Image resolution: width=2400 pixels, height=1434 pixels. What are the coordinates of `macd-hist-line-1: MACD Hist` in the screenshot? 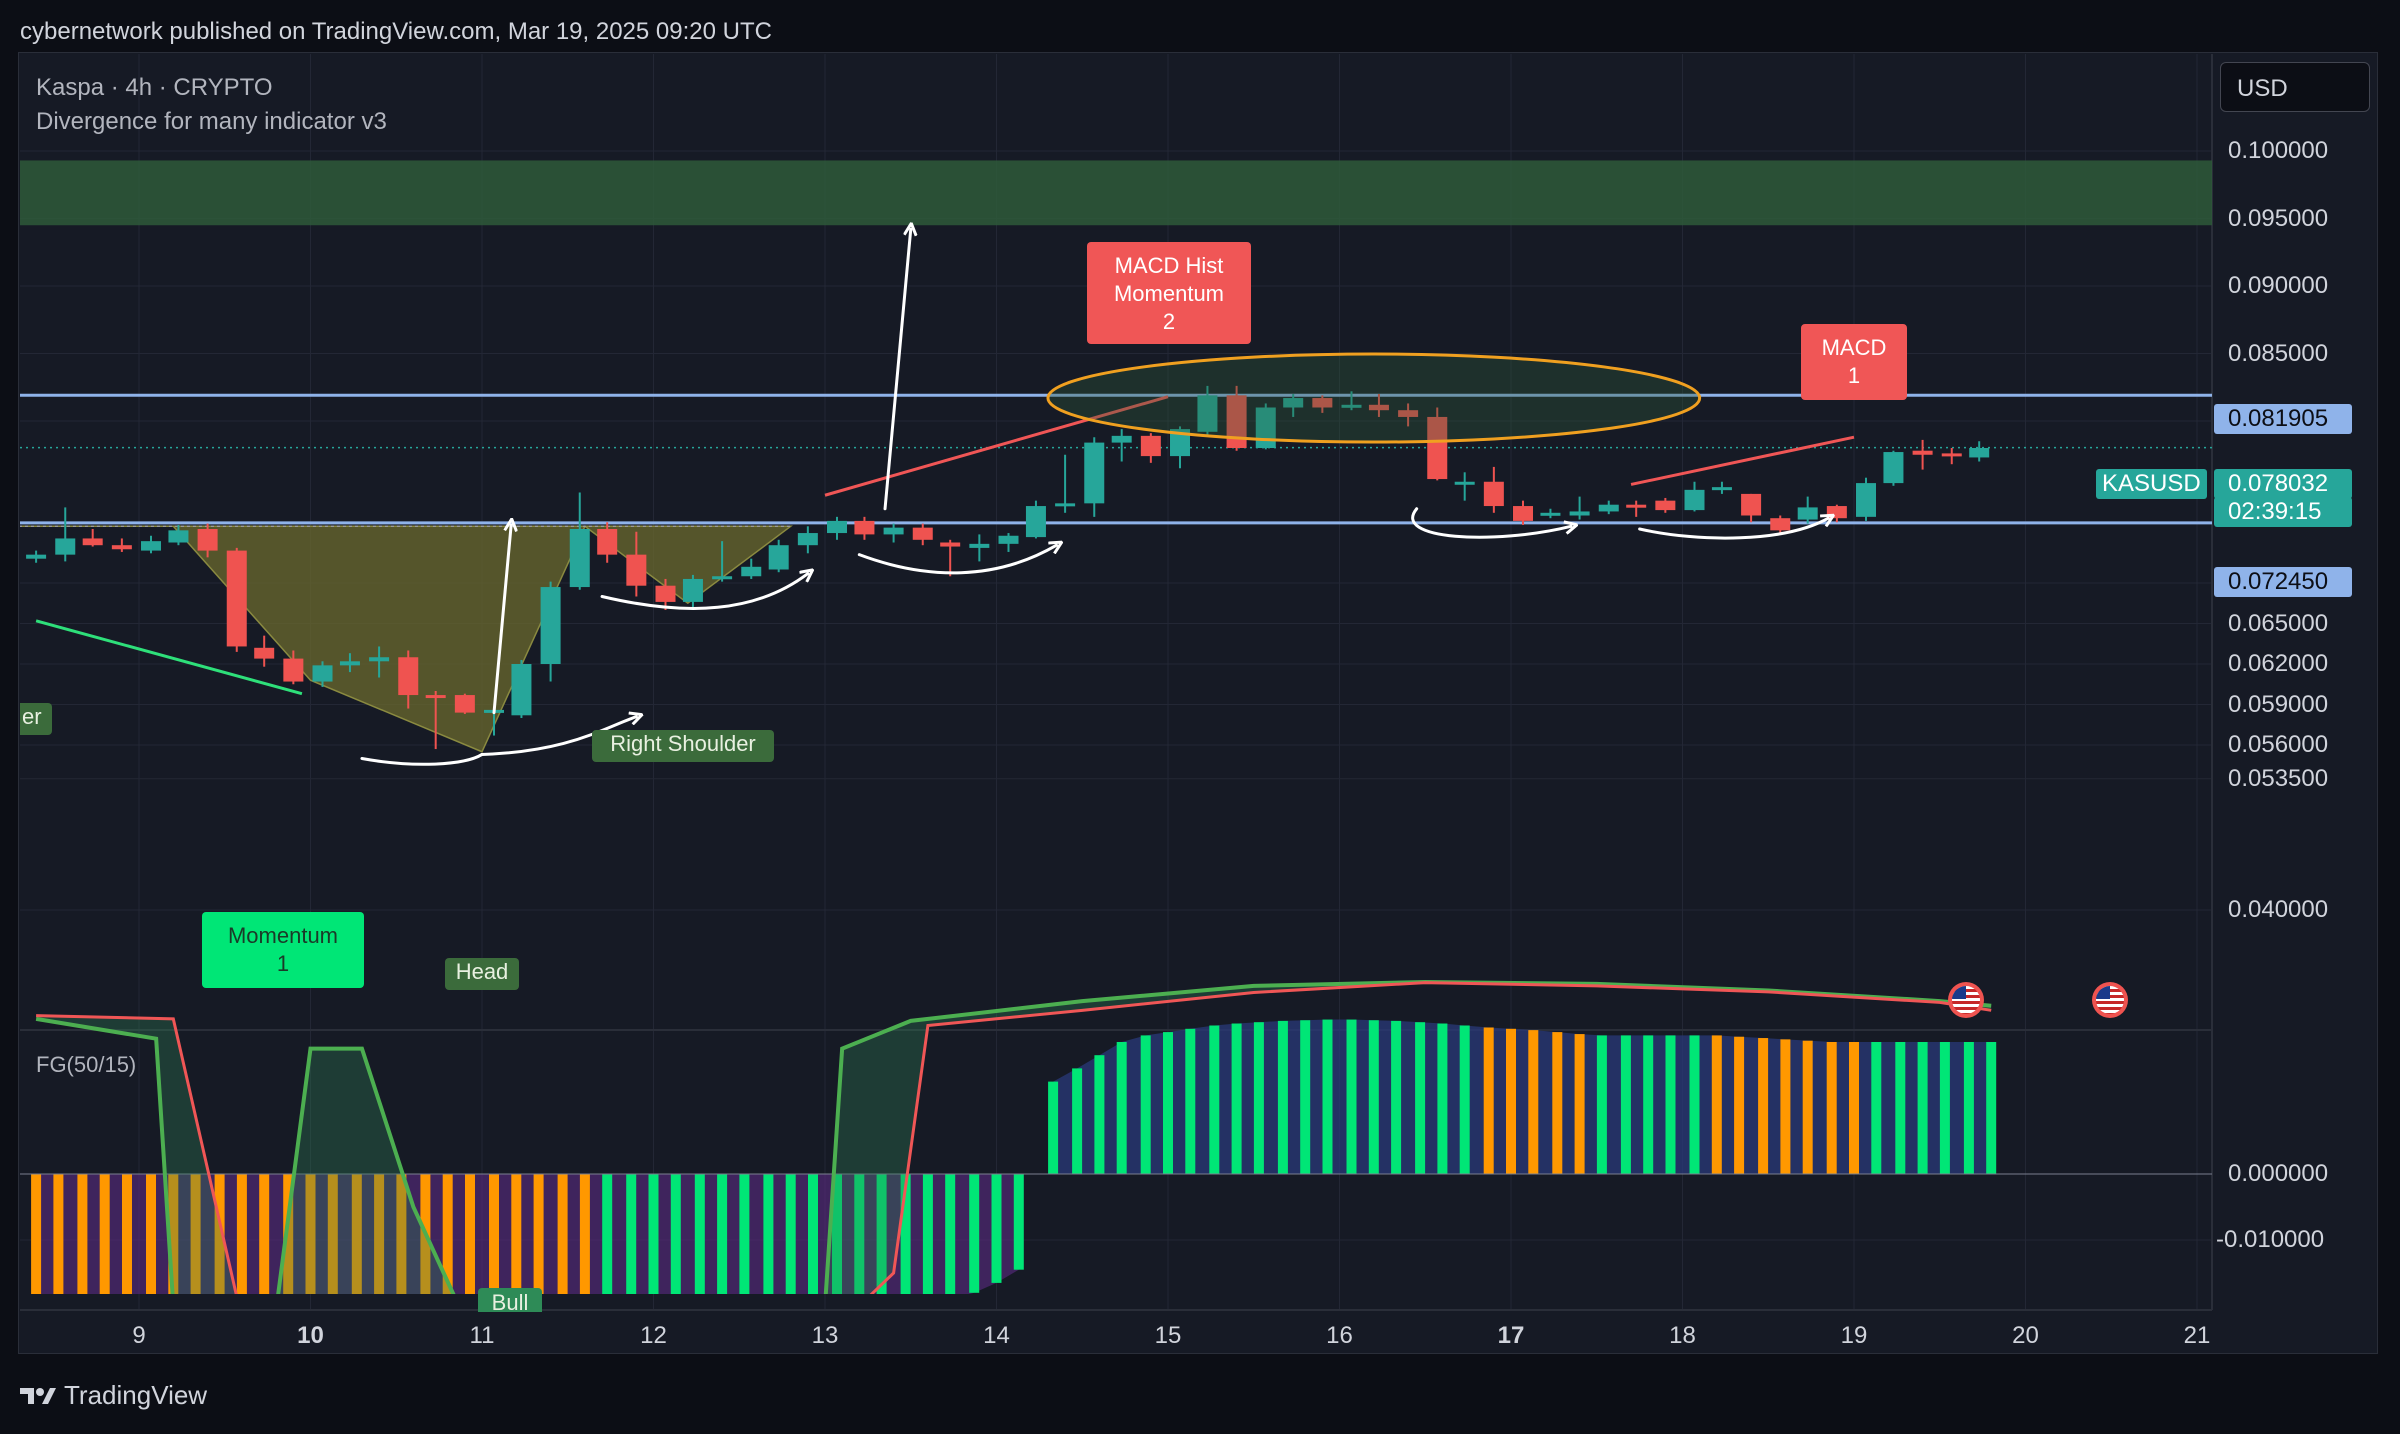 It's located at (1169, 265).